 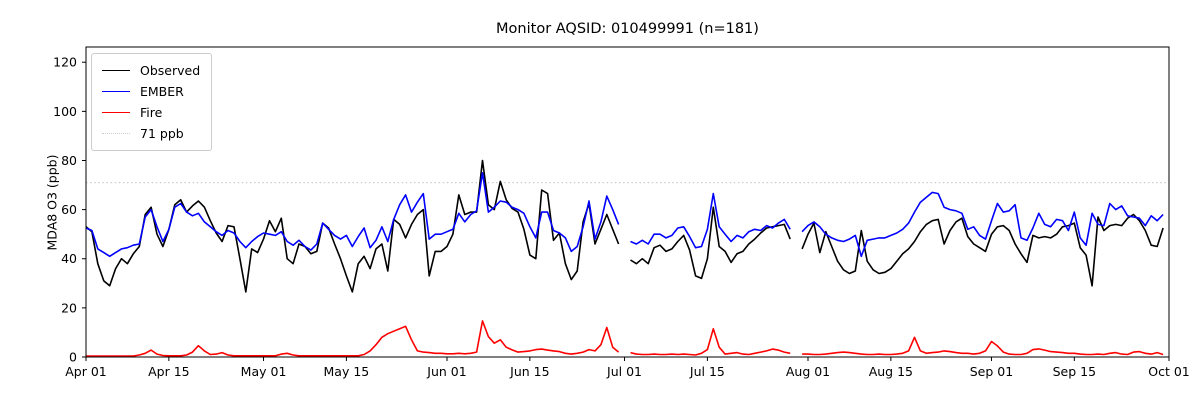 What do you see at coordinates (73, 357) in the screenshot?
I see `y-tick-label: 0` at bounding box center [73, 357].